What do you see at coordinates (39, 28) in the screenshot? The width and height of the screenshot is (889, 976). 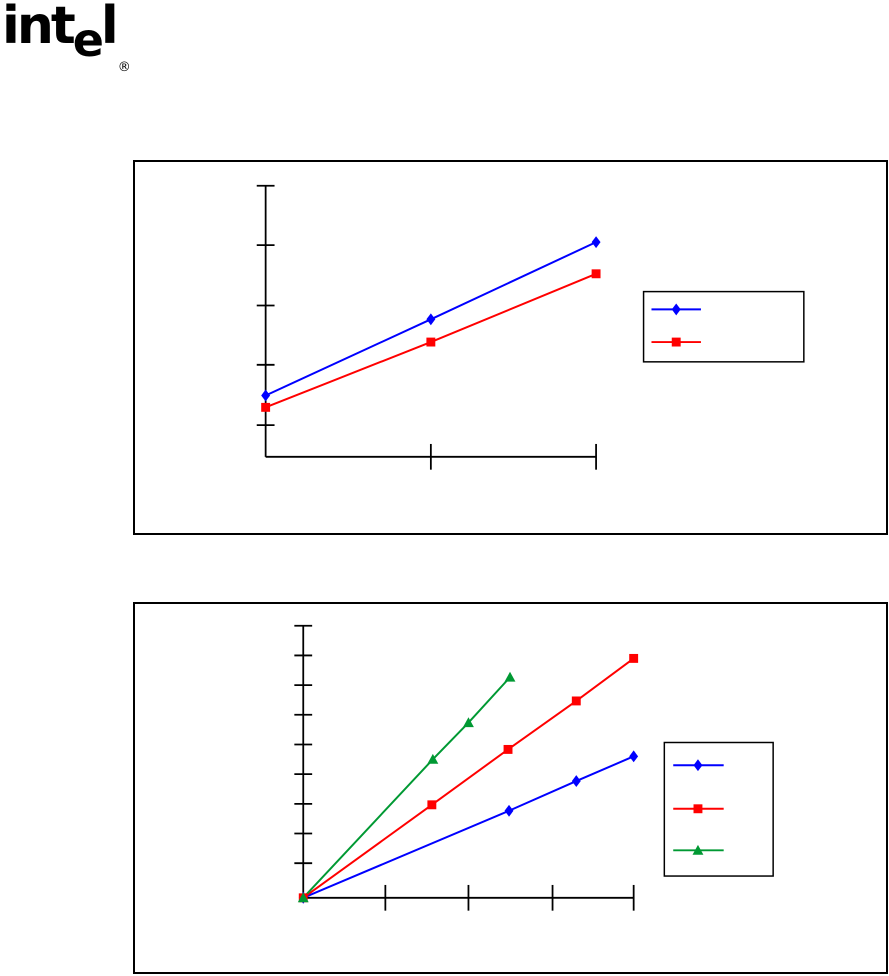 I see `logo-text-int: int` at bounding box center [39, 28].